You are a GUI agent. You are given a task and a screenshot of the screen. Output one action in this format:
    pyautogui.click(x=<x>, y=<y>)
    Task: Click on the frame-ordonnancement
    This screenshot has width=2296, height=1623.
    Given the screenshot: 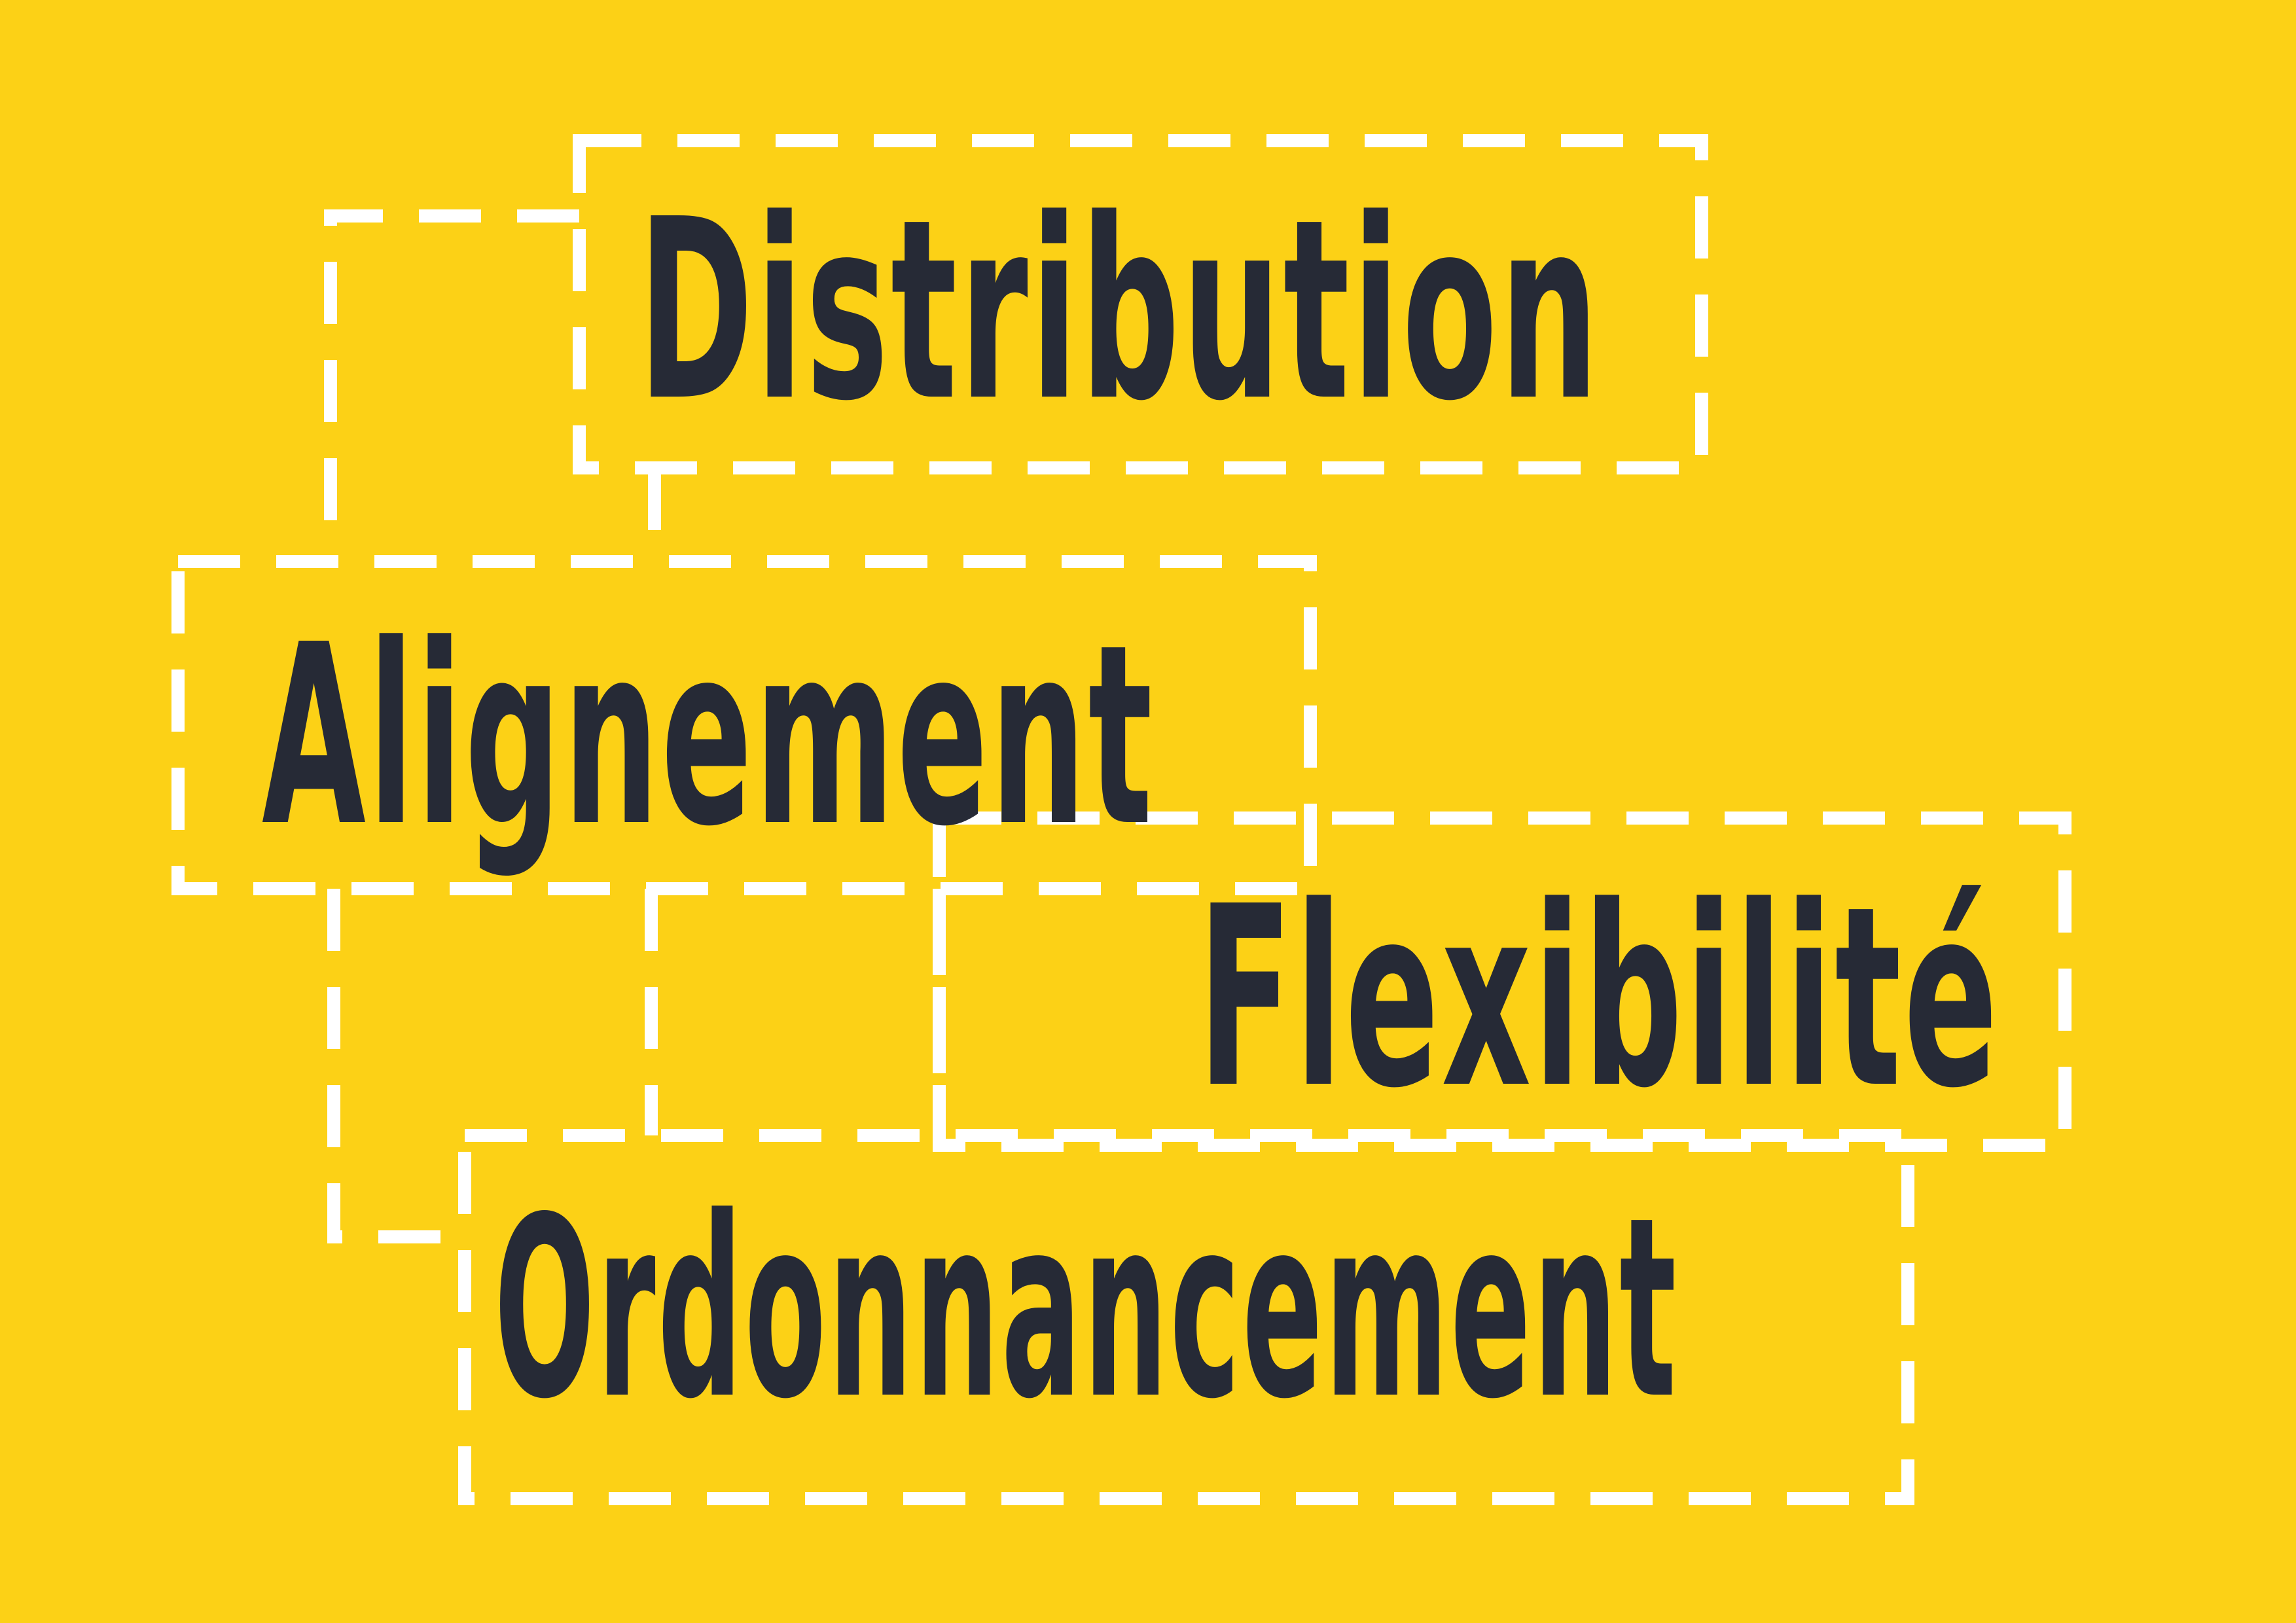 What is the action you would take?
    pyautogui.click(x=1186, y=1317)
    